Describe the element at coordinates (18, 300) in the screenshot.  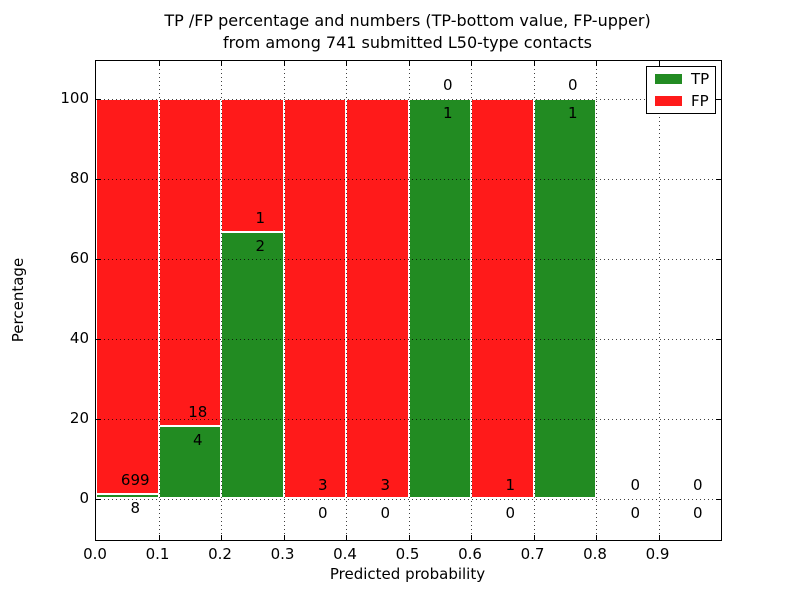
I see `y-axis-label: Percentage` at that location.